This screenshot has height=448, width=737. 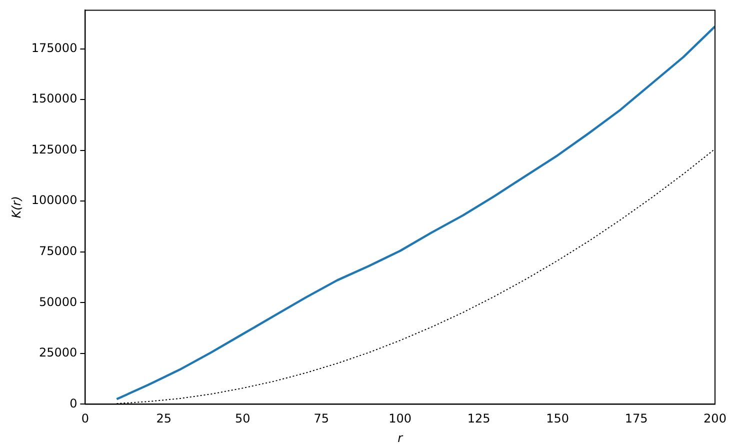 What do you see at coordinates (85, 419) in the screenshot?
I see `x-tick-label: 0` at bounding box center [85, 419].